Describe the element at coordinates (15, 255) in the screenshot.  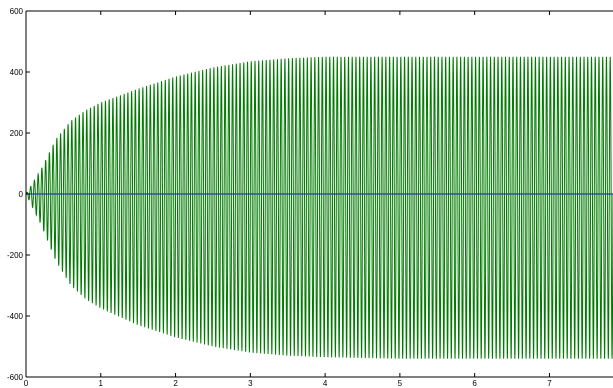
I see `y-tick-label: -200` at that location.